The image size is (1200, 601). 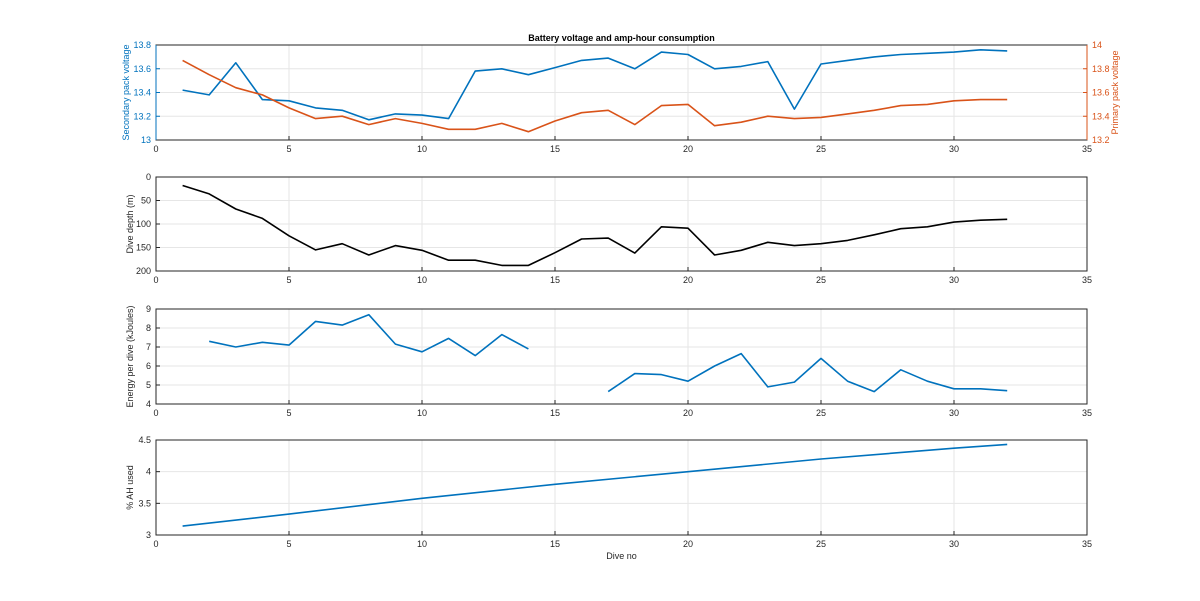 What do you see at coordinates (1115, 92) in the screenshot?
I see `y-right-axis-label: Primary pack voltage` at bounding box center [1115, 92].